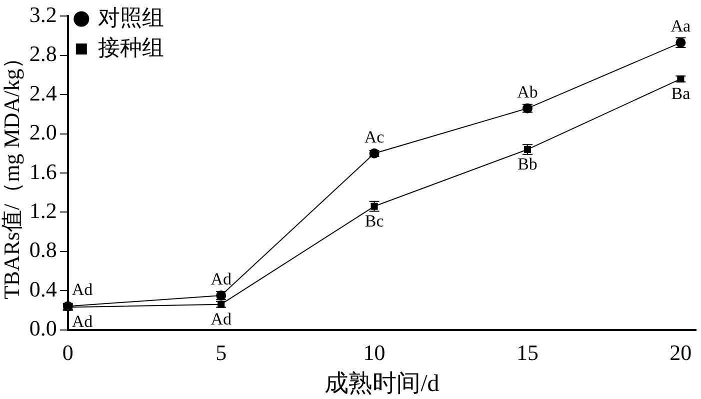  Describe the element at coordinates (681, 93) in the screenshot. I see `annotation: Ba` at that location.